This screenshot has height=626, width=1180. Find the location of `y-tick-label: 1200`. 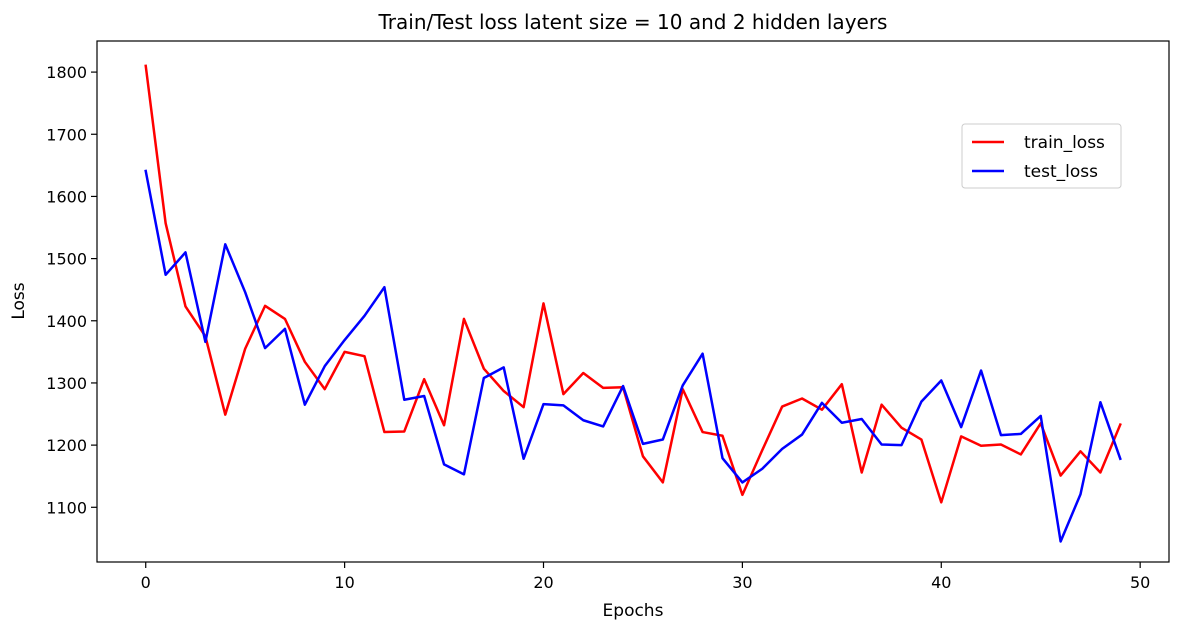

y-tick-label: 1200 is located at coordinates (66, 445).